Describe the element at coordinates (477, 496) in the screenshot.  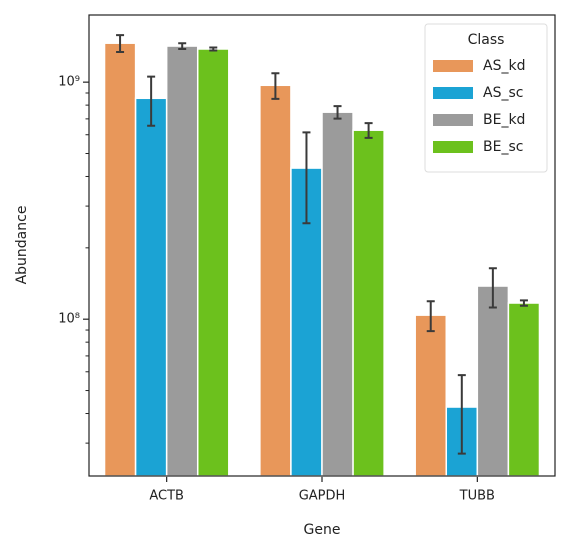
I see `x-tick-label: TUBB` at that location.